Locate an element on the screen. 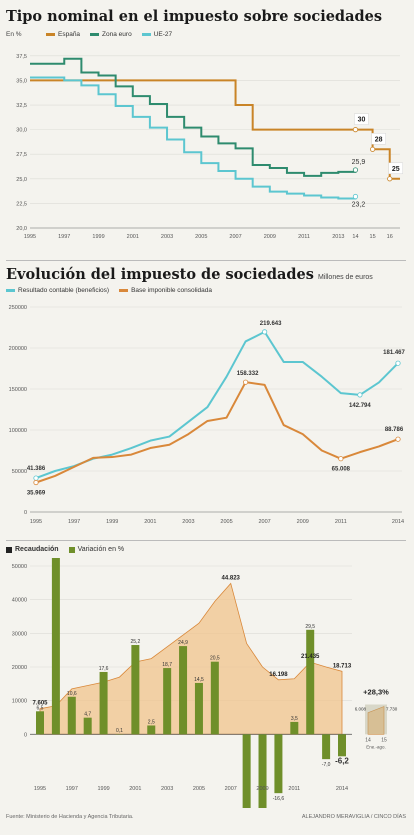 Image resolution: width=414 pixels, height=835 pixels. legend-item-zona-euro: Zona euro is located at coordinates (111, 34).